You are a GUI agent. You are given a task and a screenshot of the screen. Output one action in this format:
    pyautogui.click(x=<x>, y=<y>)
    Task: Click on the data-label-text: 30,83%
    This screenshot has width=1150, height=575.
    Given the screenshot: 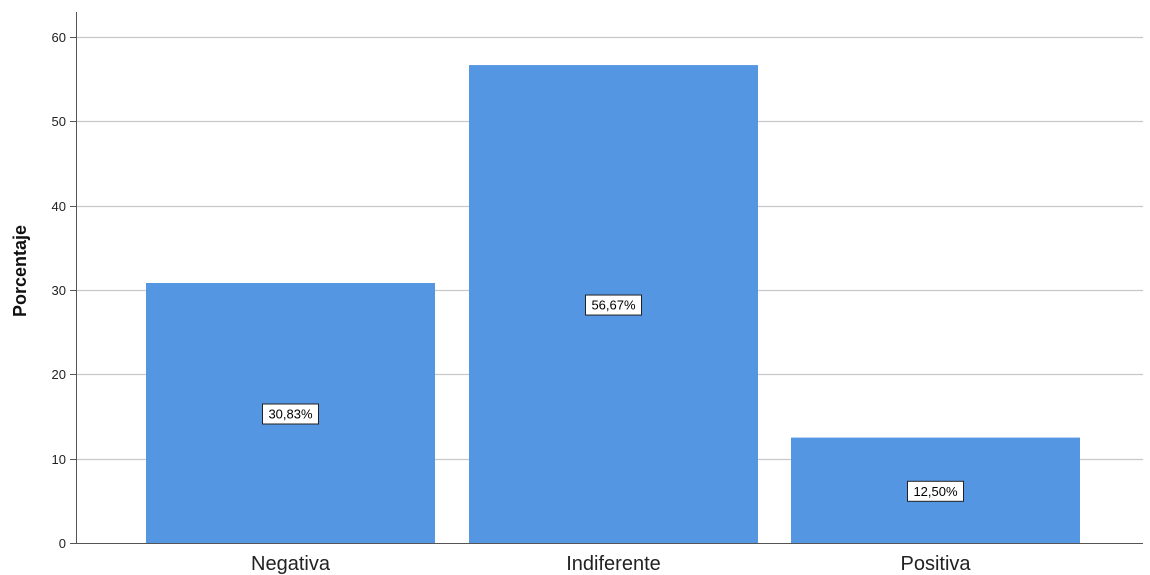 What is the action you would take?
    pyautogui.click(x=290, y=414)
    